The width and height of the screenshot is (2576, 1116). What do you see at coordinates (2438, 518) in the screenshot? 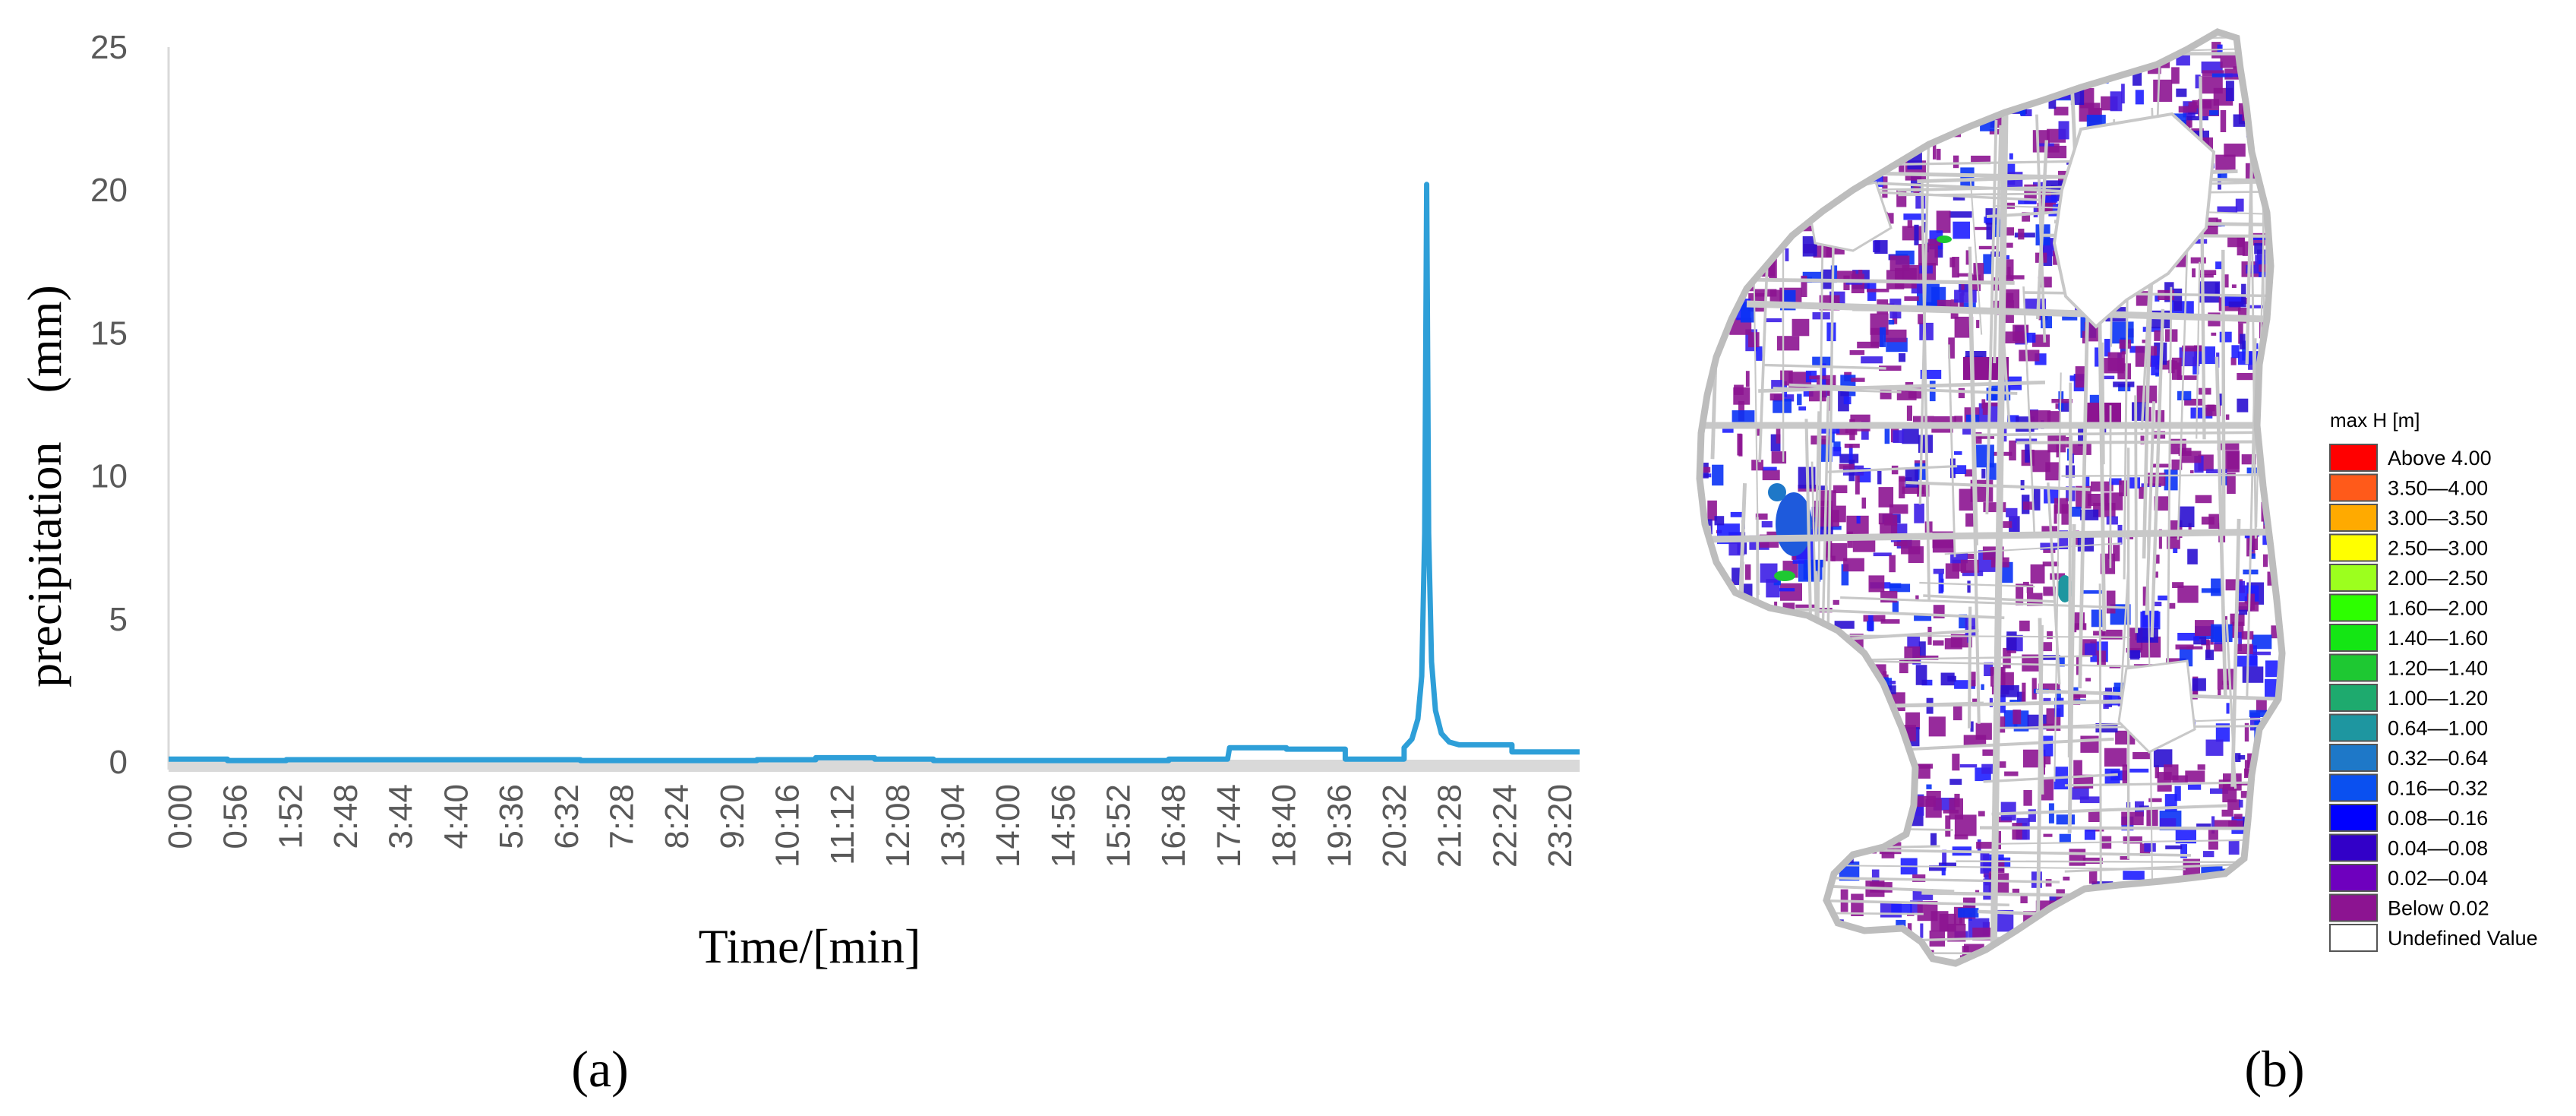
I see `legend-label: 3.00—3.50` at bounding box center [2438, 518].